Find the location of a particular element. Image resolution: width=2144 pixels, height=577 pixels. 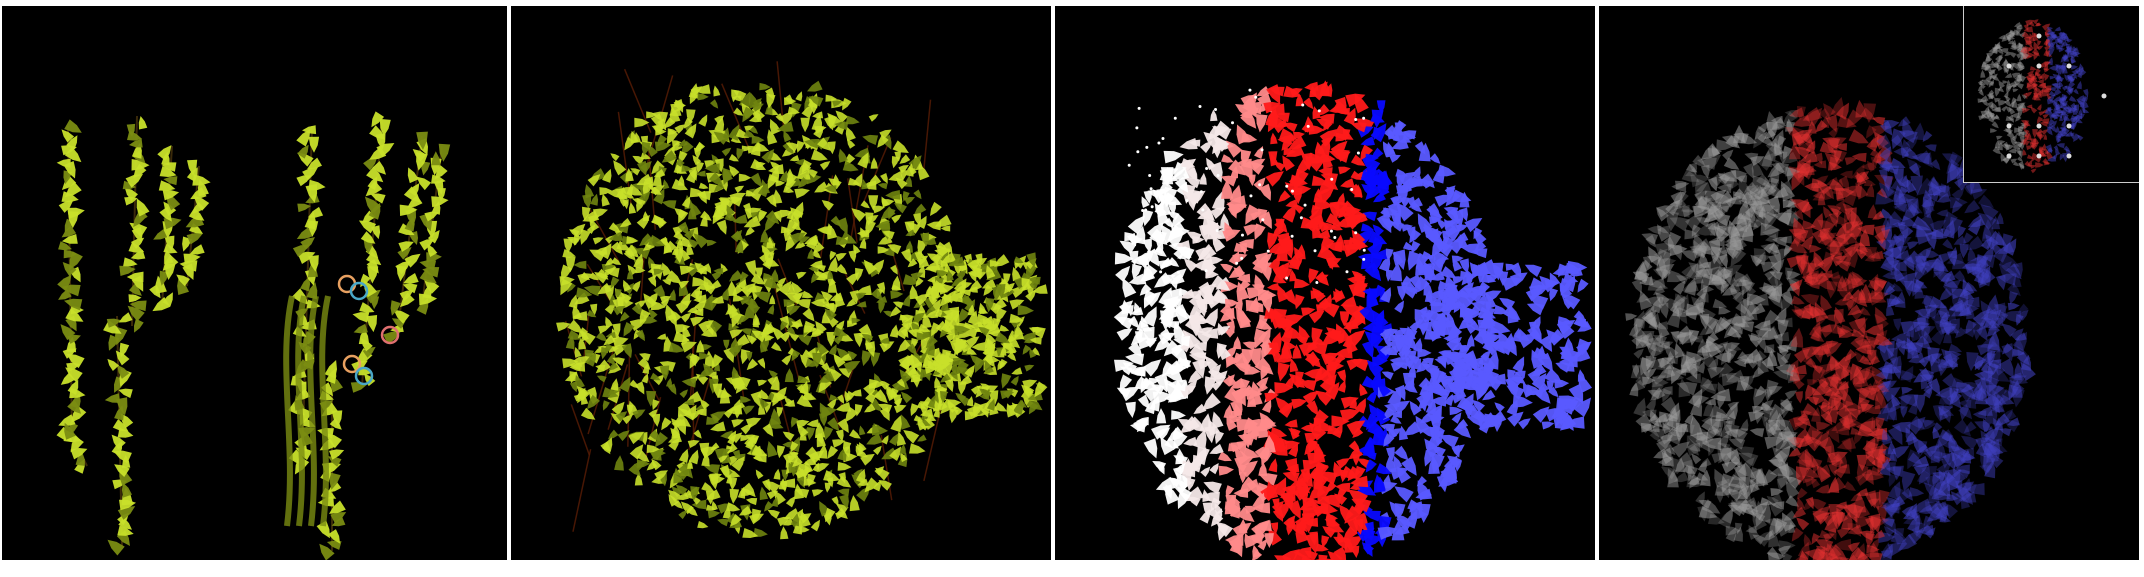

inset-overview-render is located at coordinates (2042, 96).